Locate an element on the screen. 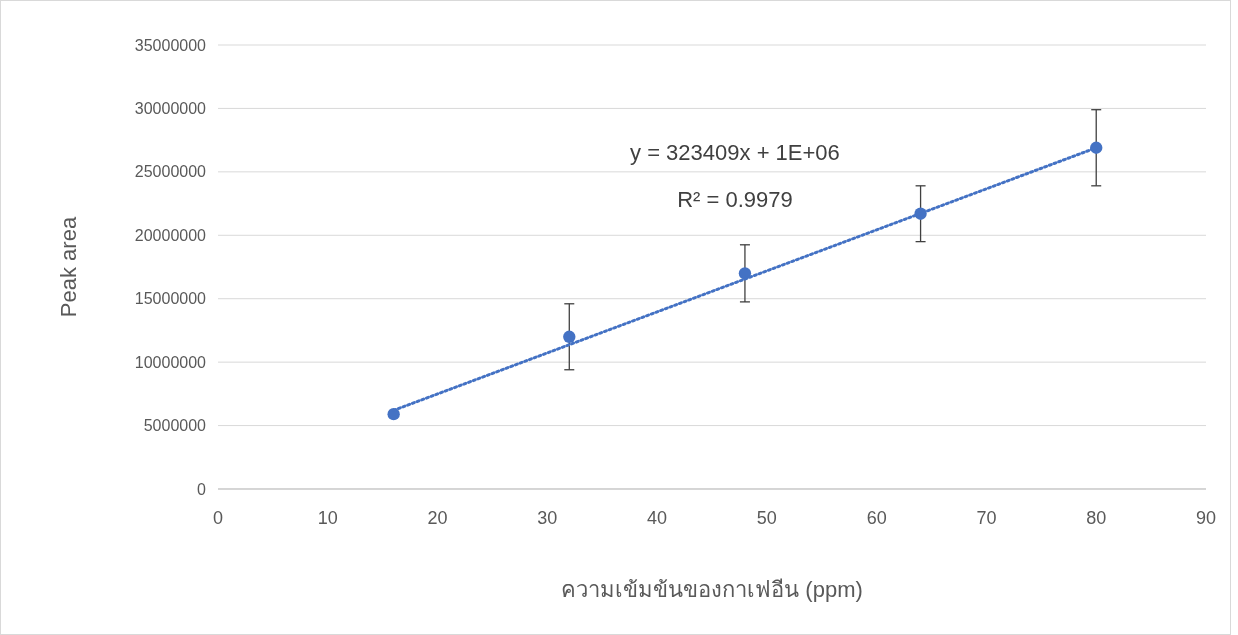 This screenshot has width=1238, height=635. y-tick-label: 0 is located at coordinates (202, 489).